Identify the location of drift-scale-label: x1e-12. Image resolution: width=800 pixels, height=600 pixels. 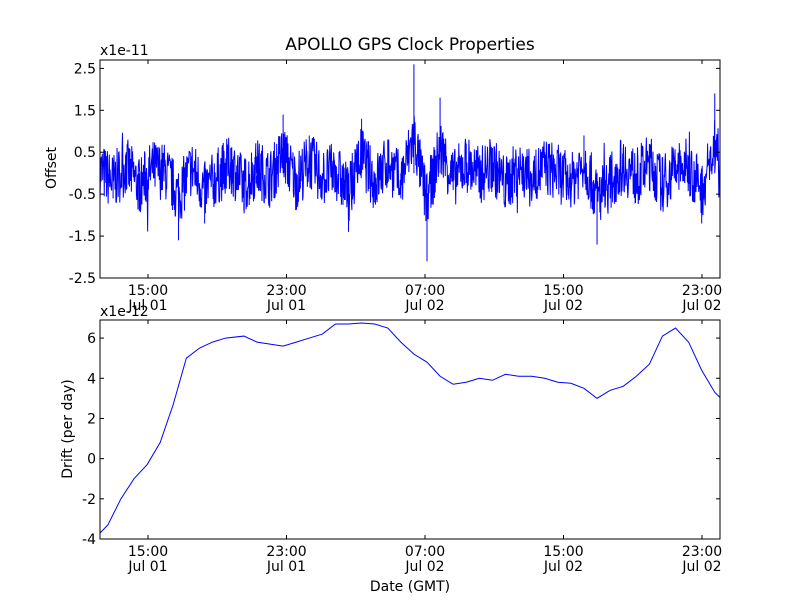
(124, 312).